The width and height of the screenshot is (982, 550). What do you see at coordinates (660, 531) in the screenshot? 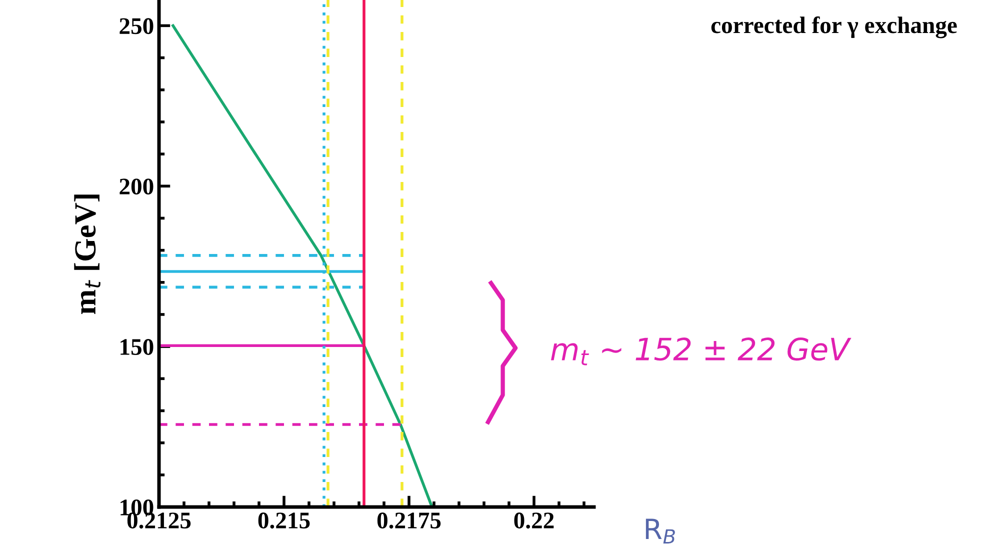
I see `x-axis-title: R$_{B}$` at bounding box center [660, 531].